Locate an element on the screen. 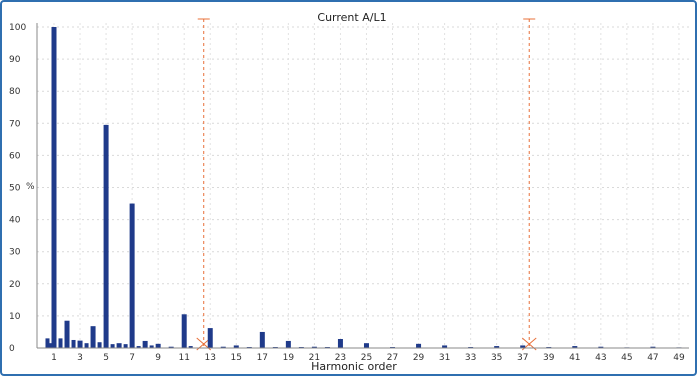 The width and height of the screenshot is (697, 376). bar-h11.5 is located at coordinates (190, 347).